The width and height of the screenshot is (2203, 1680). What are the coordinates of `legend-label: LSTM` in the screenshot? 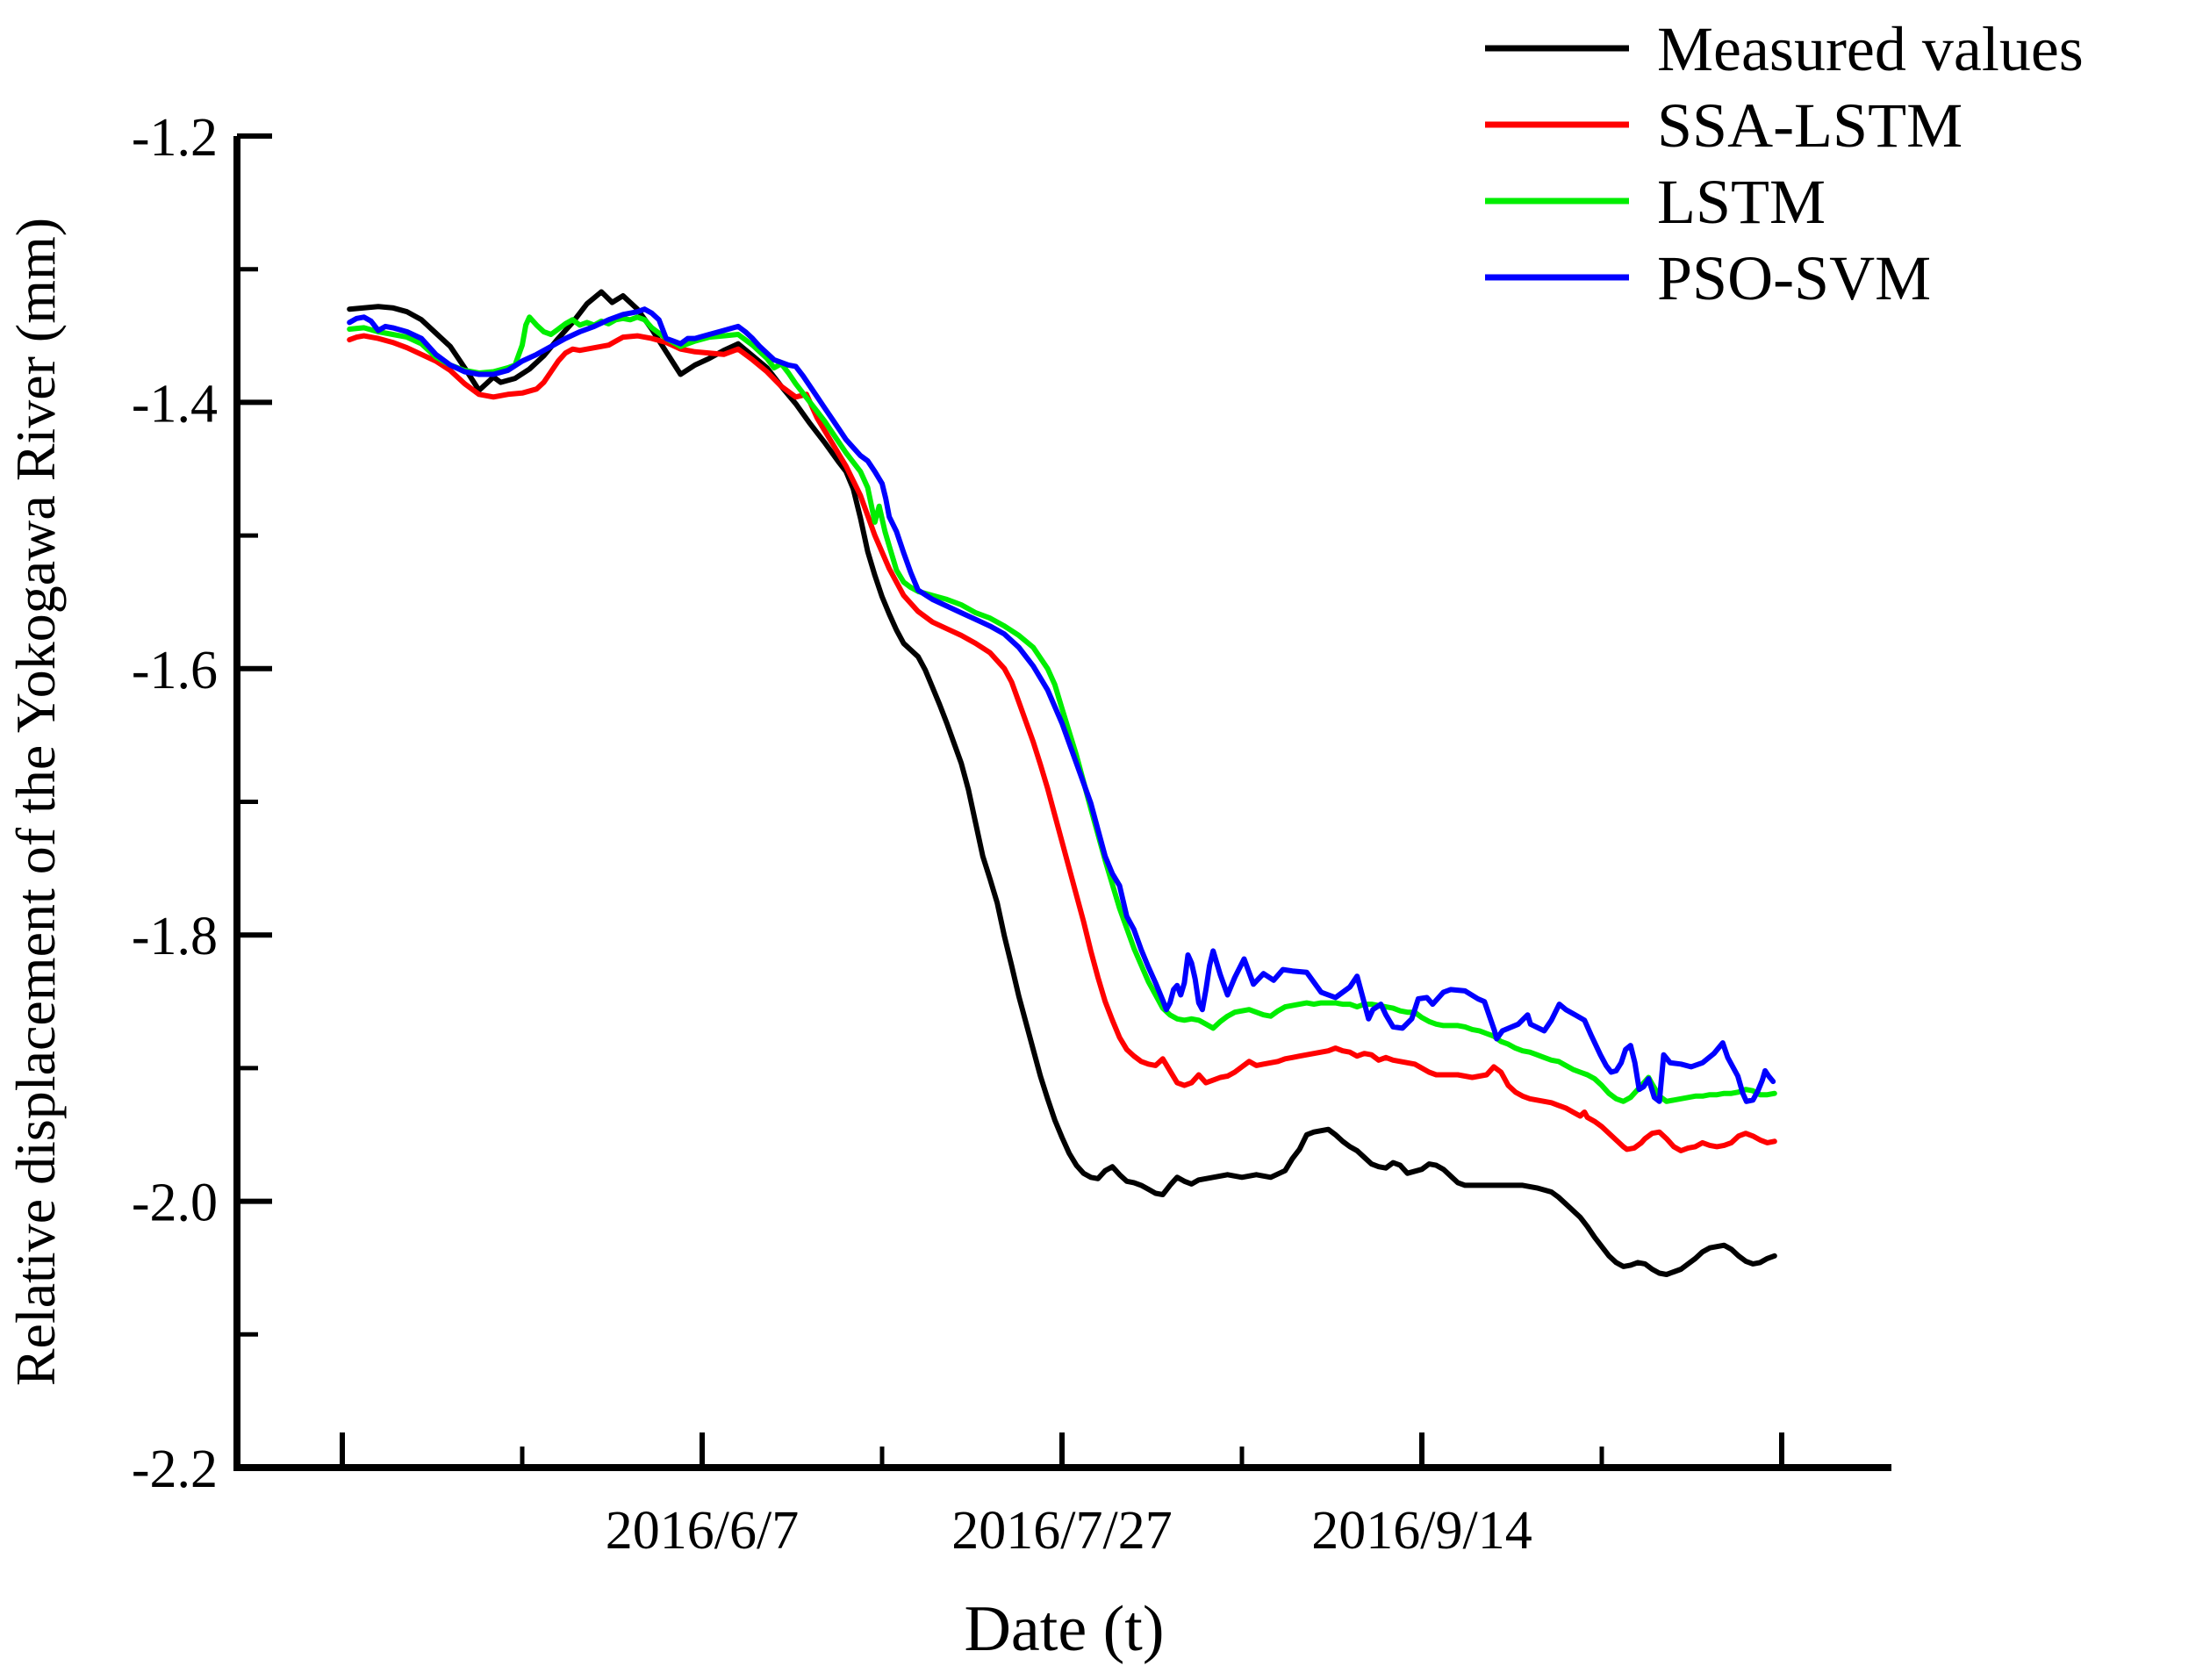 It's located at (1741, 202).